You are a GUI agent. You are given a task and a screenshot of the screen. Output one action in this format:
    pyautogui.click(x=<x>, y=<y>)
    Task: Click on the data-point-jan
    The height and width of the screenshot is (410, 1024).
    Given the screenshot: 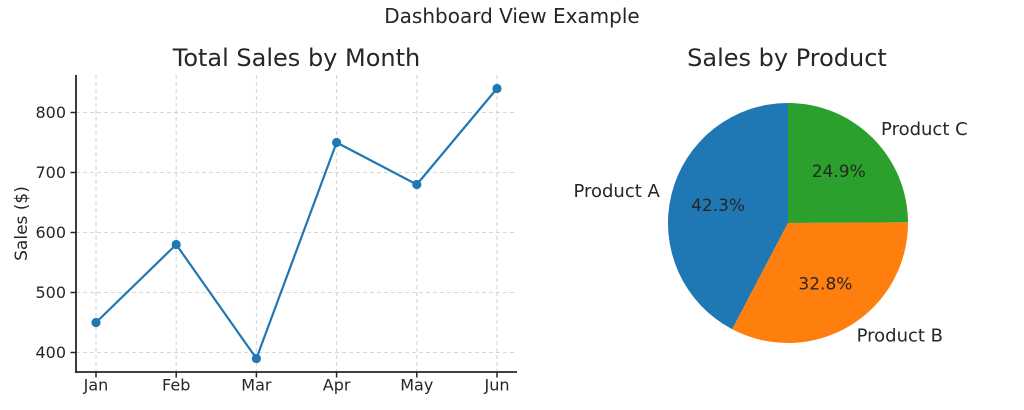 What is the action you would take?
    pyautogui.click(x=96, y=322)
    